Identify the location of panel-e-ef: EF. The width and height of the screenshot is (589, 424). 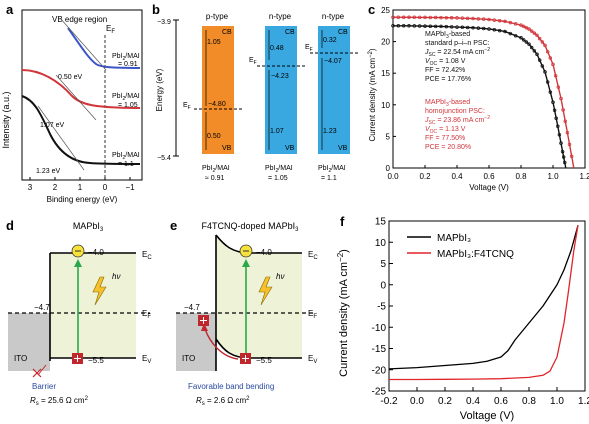
(312, 314).